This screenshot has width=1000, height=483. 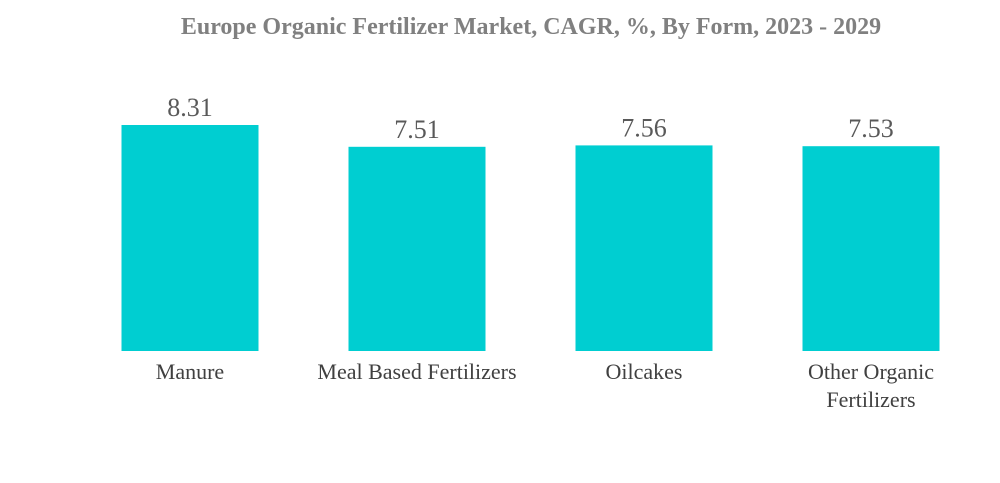 What do you see at coordinates (870, 399) in the screenshot?
I see `category-label-line: Fertilizers` at bounding box center [870, 399].